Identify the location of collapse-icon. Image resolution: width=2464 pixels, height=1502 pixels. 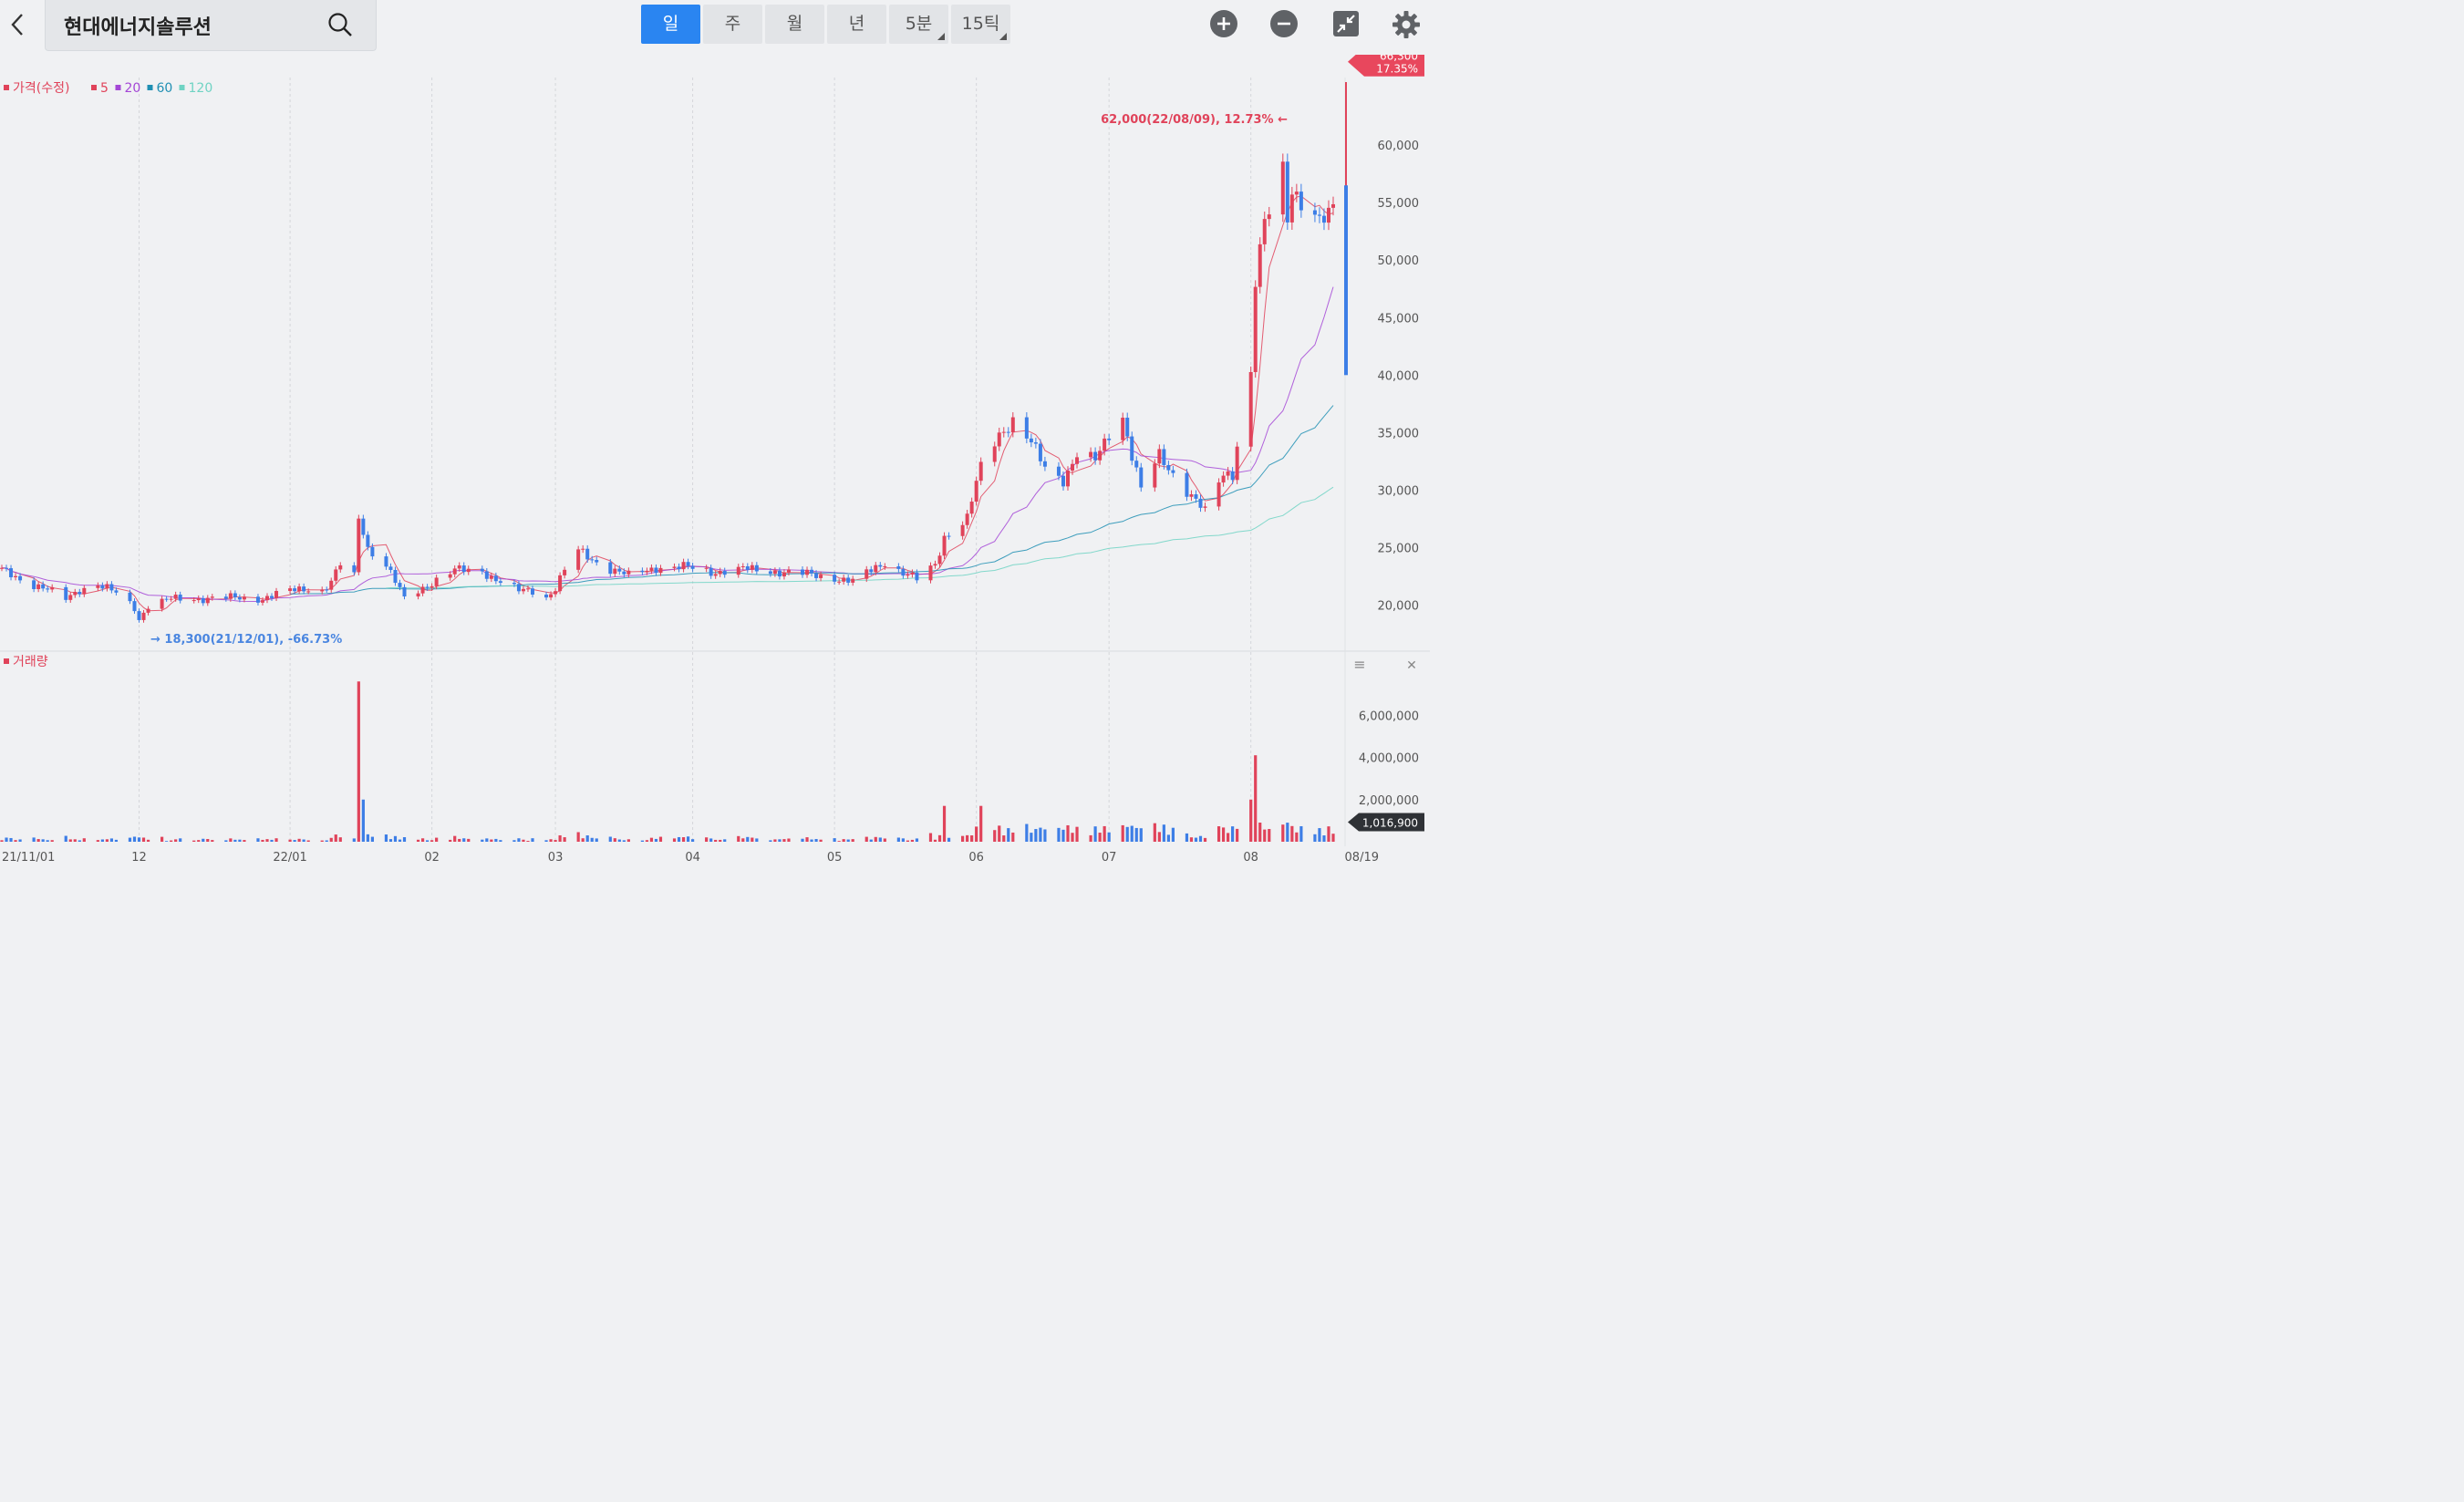
(1346, 23).